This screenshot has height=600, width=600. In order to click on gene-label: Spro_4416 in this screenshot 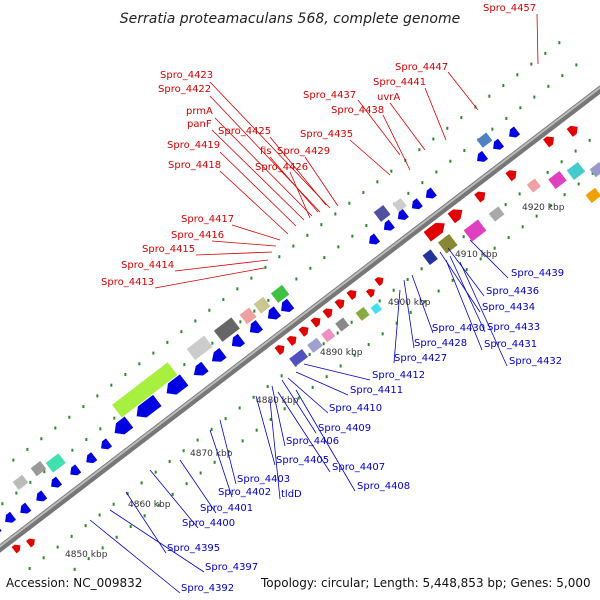, I will do `click(197, 235)`.